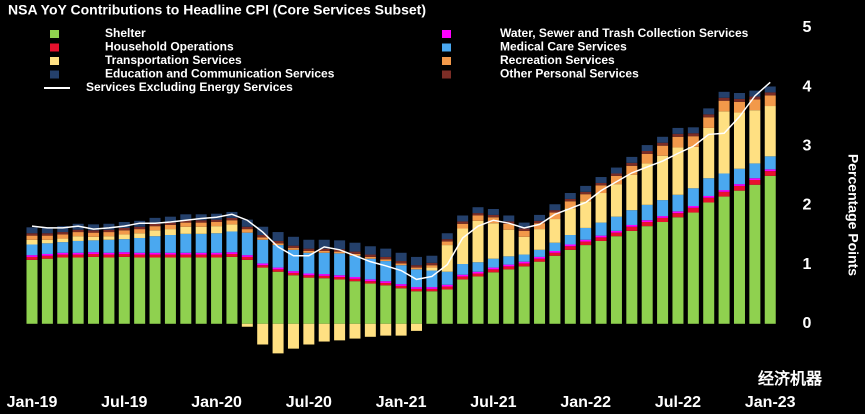 The image size is (865, 414). What do you see at coordinates (807, 145) in the screenshot?
I see `y-tick-label: 3` at bounding box center [807, 145].